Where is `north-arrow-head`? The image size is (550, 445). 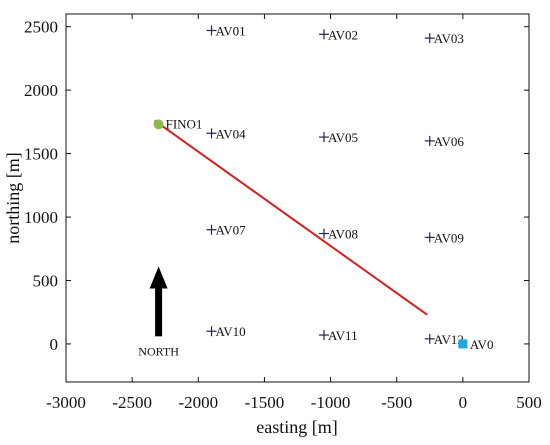
north-arrow-head is located at coordinates (158, 277).